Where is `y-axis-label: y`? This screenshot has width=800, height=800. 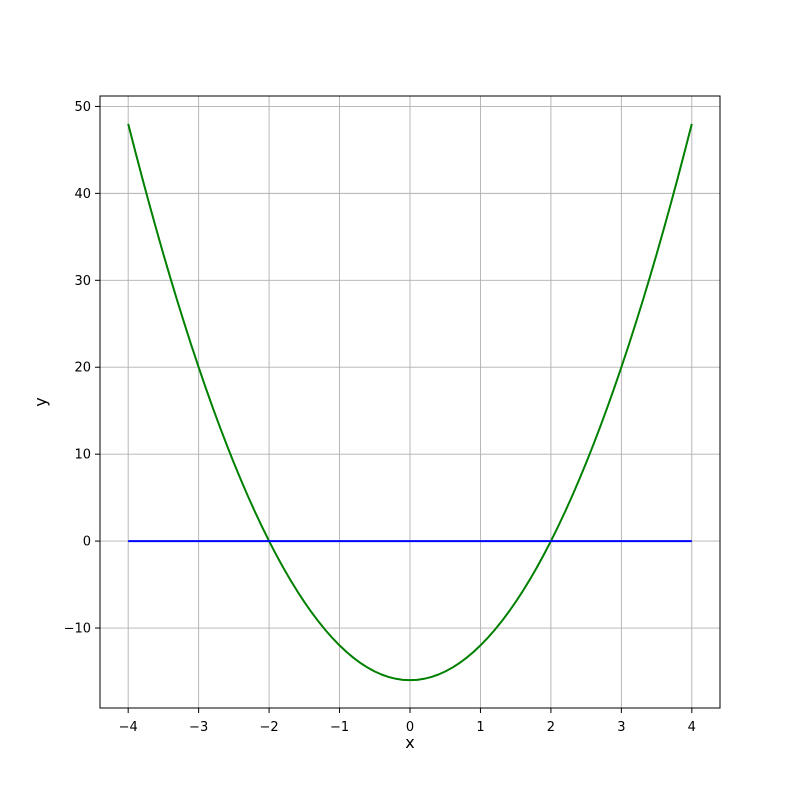 y-axis-label: y is located at coordinates (40, 401).